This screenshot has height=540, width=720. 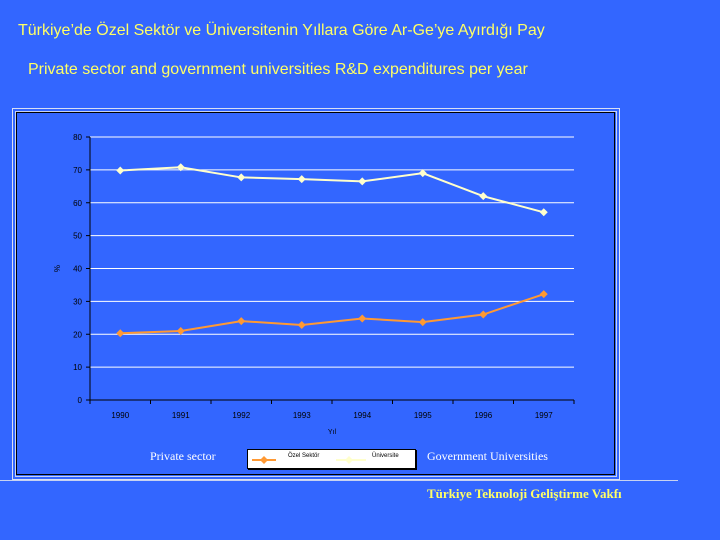 I want to click on x-tick-label: 1994, so click(x=362, y=415).